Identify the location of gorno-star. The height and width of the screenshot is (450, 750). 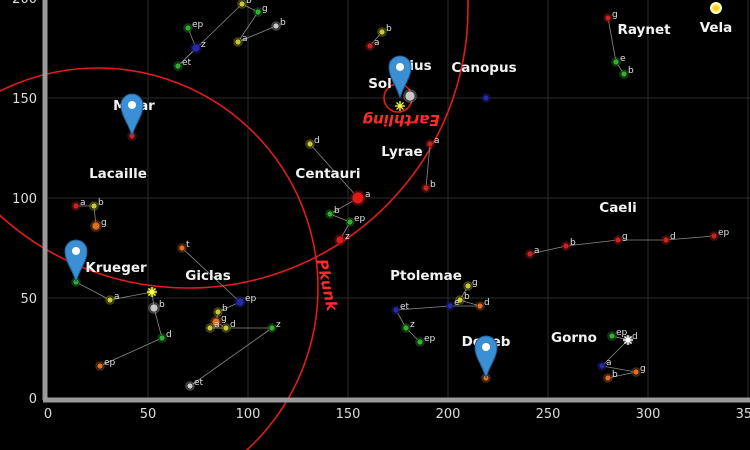
(628, 340).